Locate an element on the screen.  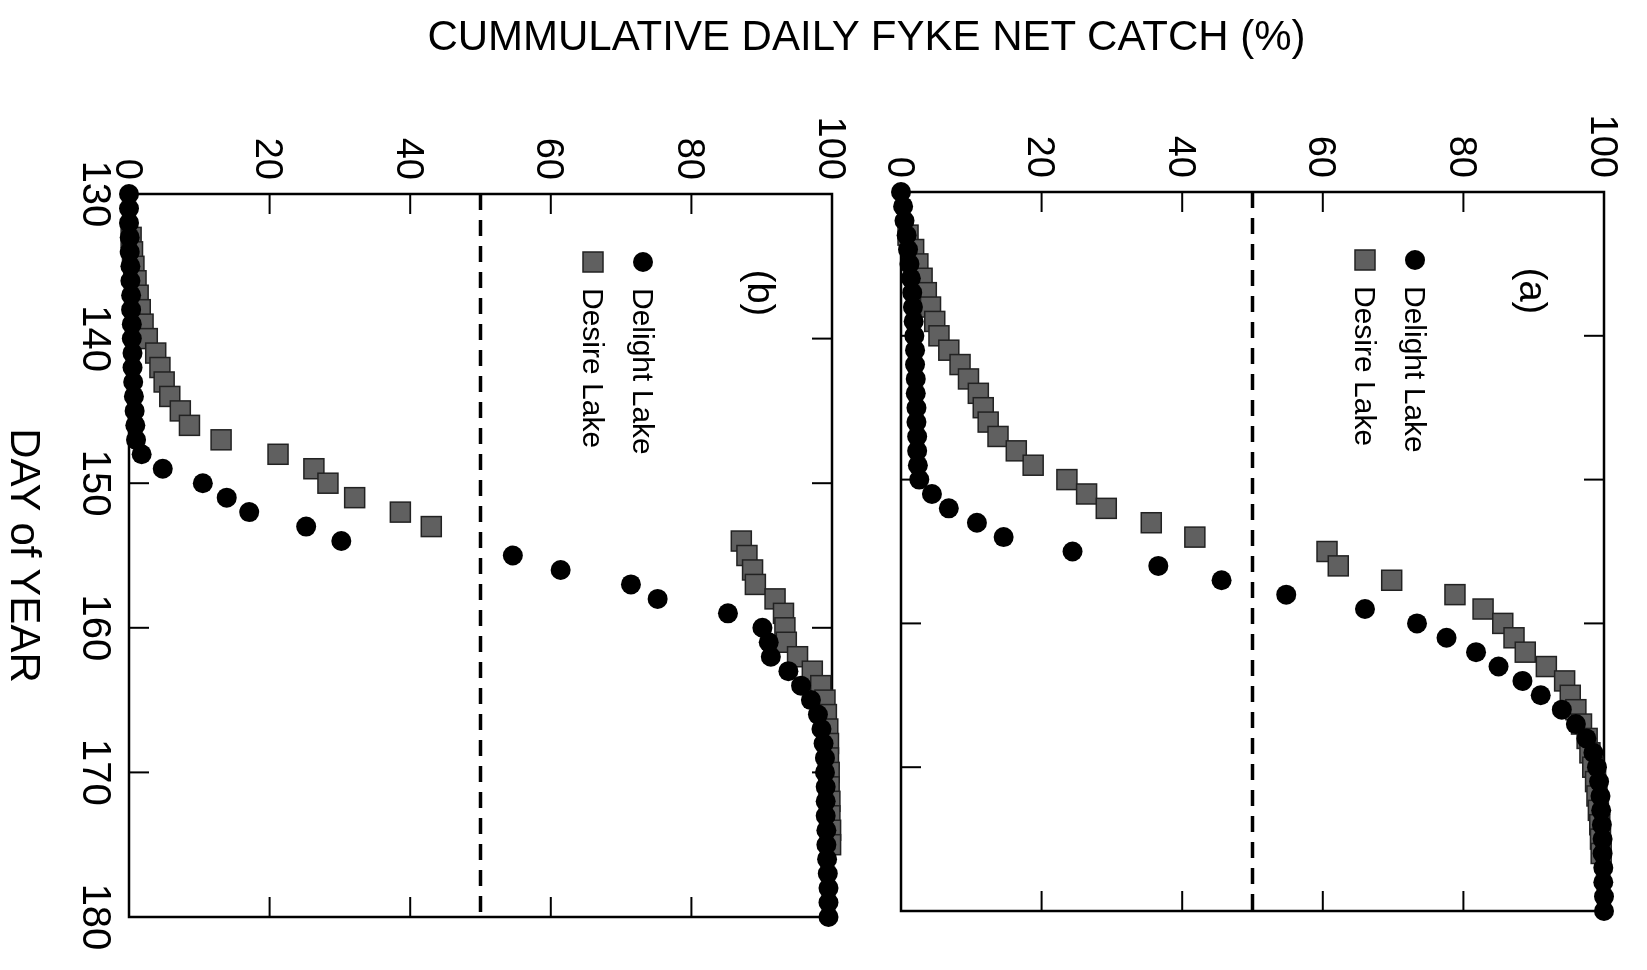
y-tick-label: 170 is located at coordinates (97, 772).